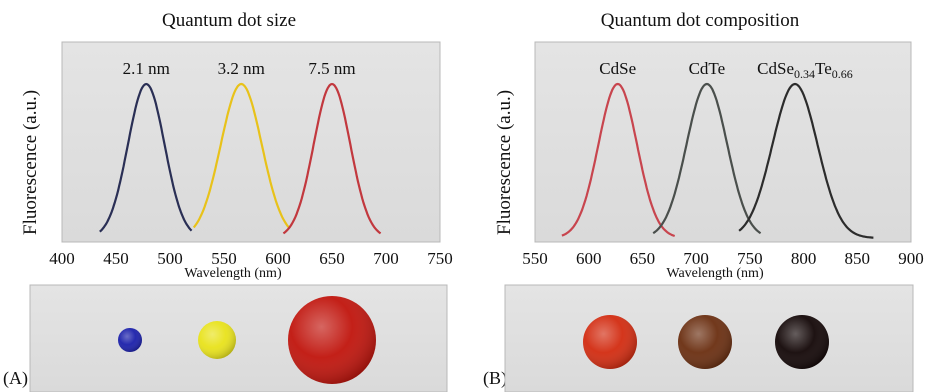  I want to click on chart-a-xtick-label: 700, so click(386, 258).